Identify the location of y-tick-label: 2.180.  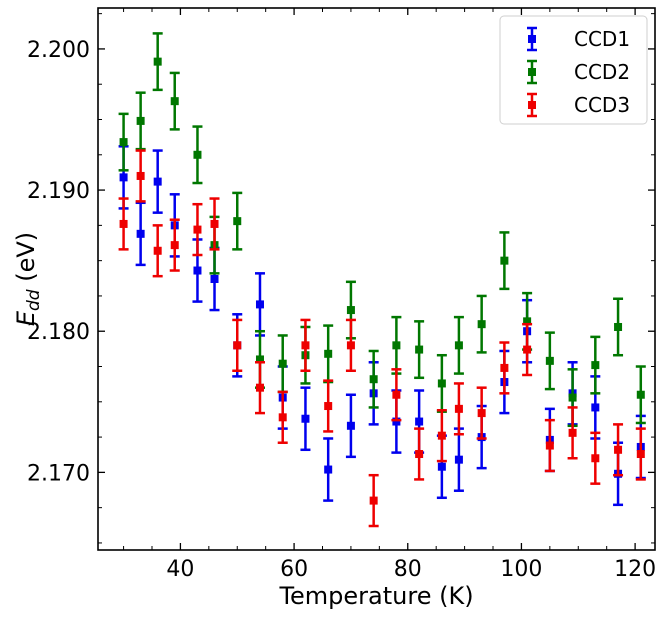
(58, 332).